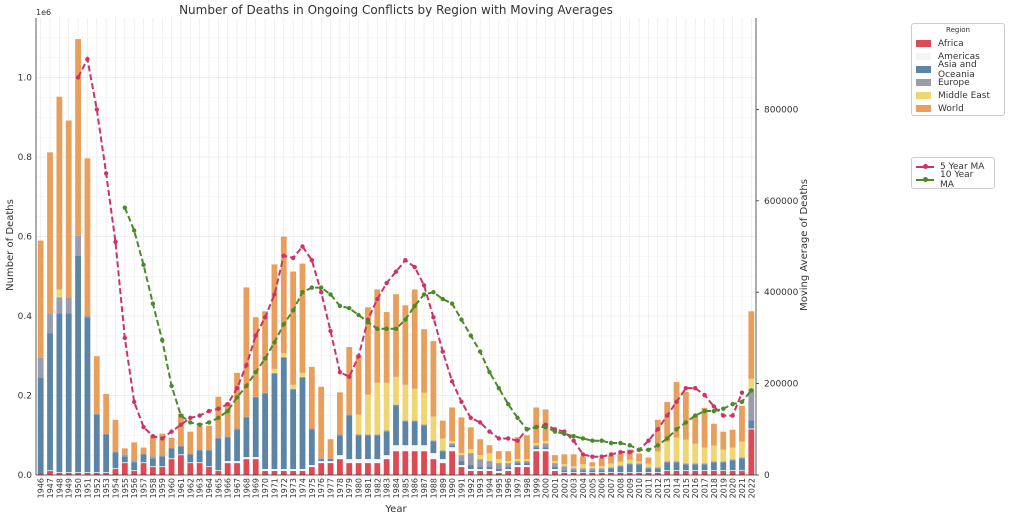 This screenshot has width=1024, height=518. Describe the element at coordinates (25, 397) in the screenshot. I see `y-tick-label: 0.2` at that location.